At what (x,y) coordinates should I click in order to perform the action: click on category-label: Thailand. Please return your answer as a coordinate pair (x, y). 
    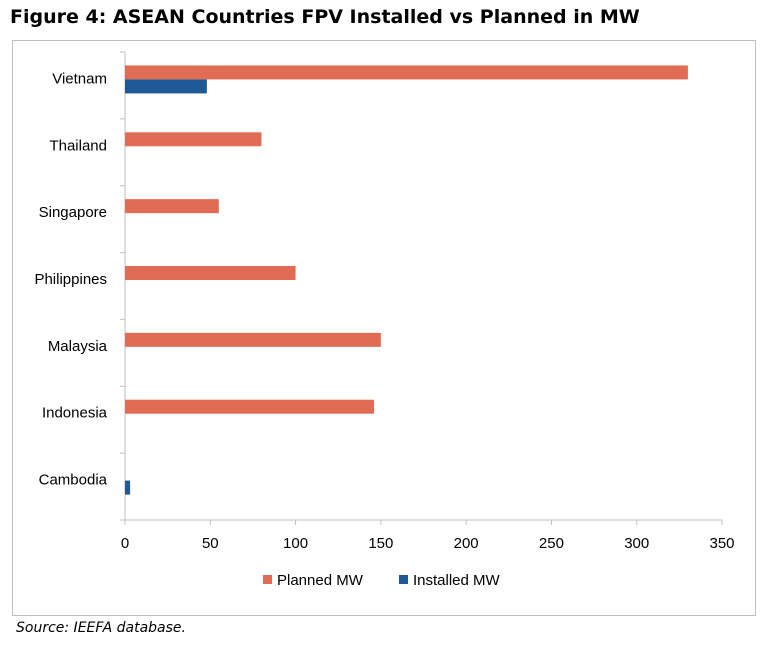
    Looking at the image, I should click on (78, 145).